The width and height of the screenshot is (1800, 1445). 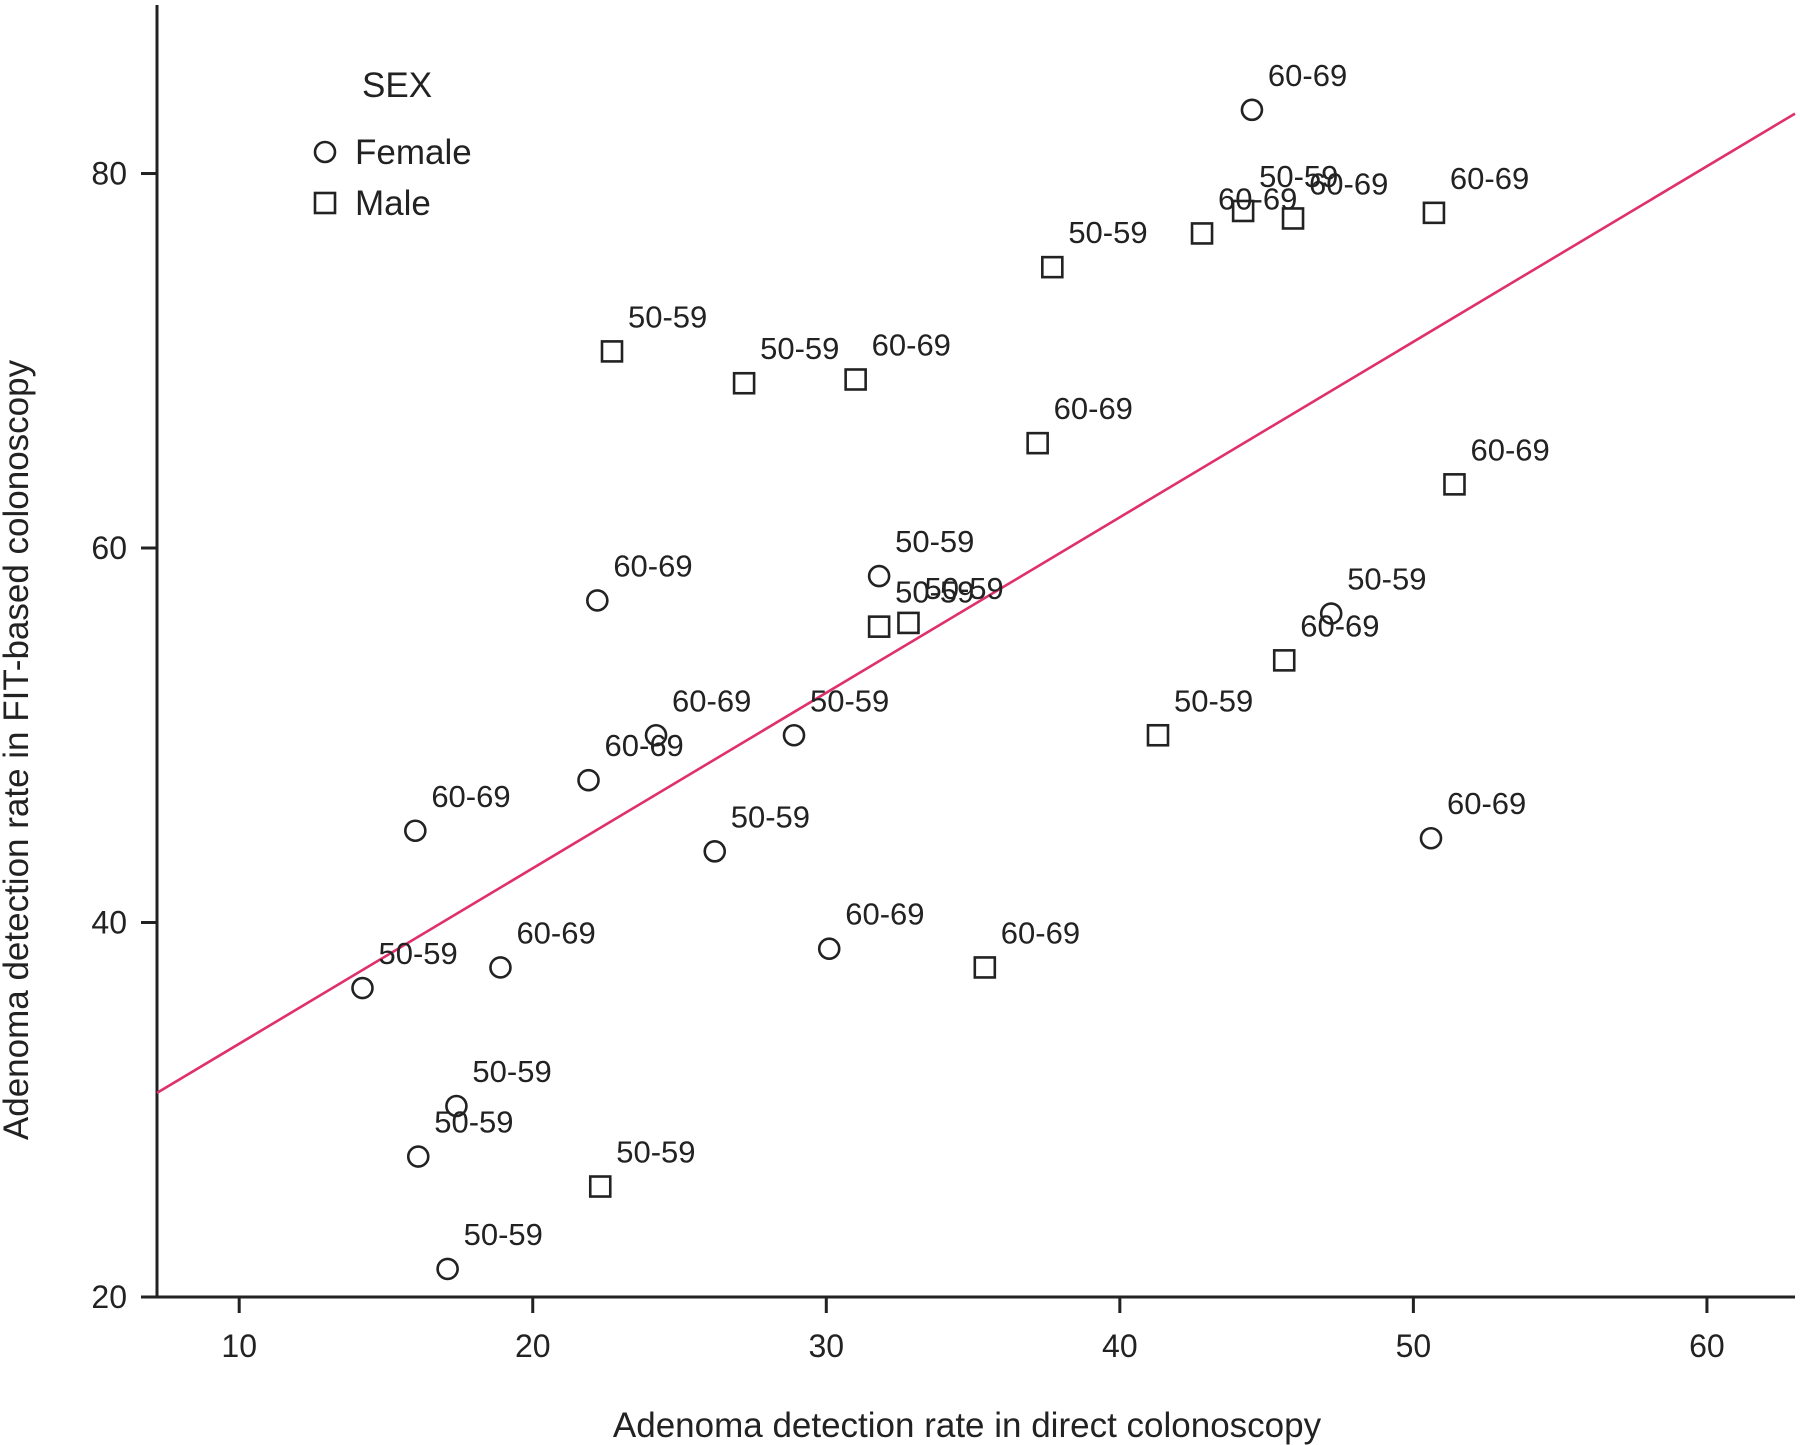 What do you see at coordinates (1414, 1346) in the screenshot?
I see `x-tick-label: 50` at bounding box center [1414, 1346].